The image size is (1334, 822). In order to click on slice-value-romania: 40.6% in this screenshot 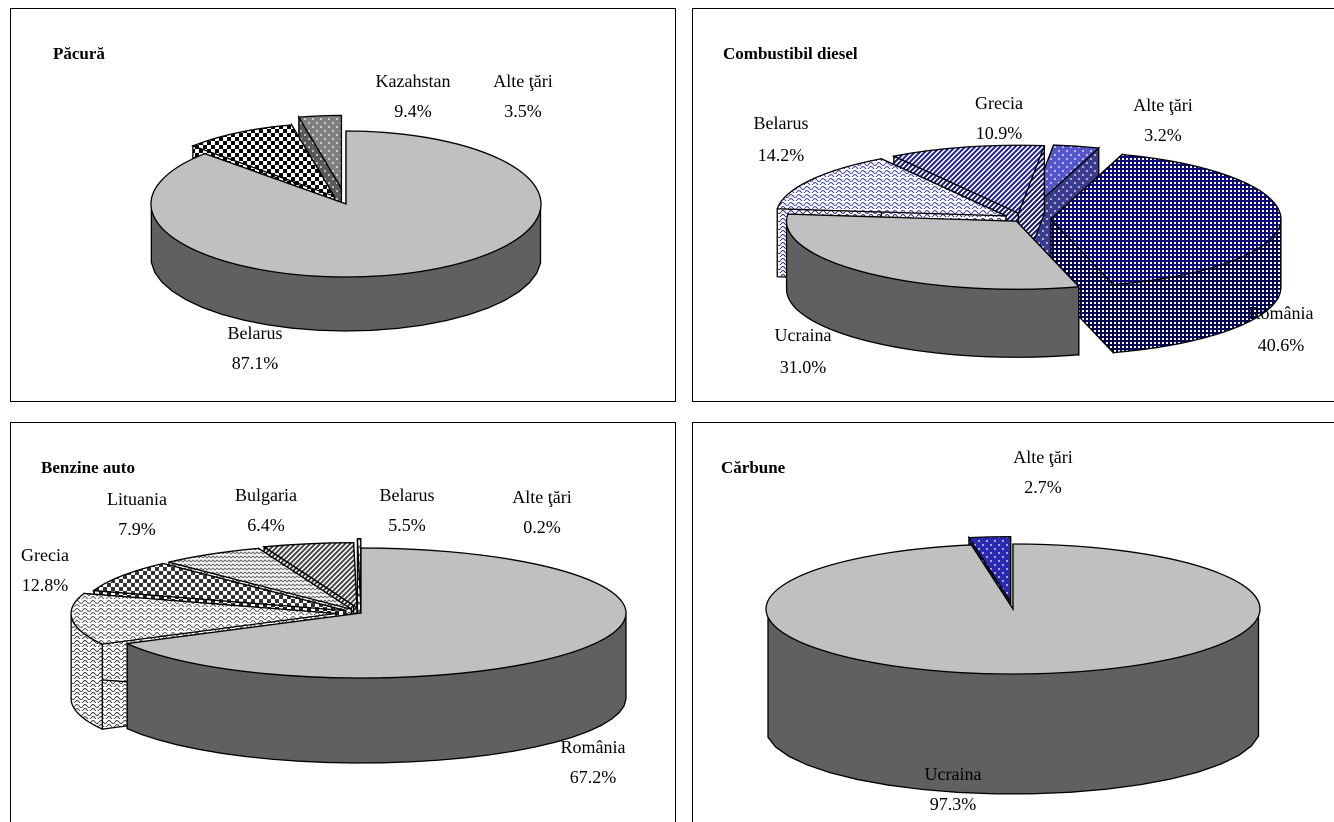, I will do `click(1281, 345)`.